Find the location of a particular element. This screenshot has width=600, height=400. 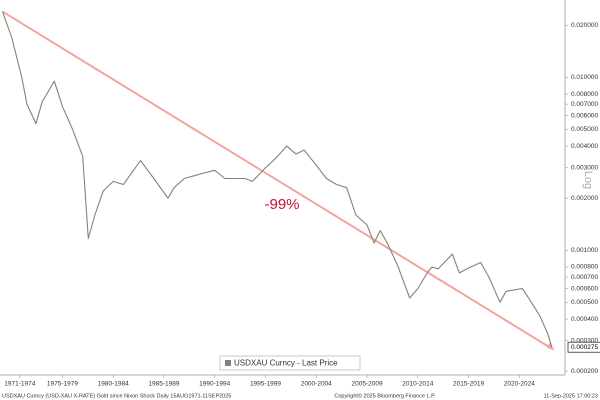

y-tick-label: 0.008000 is located at coordinates (584, 94).